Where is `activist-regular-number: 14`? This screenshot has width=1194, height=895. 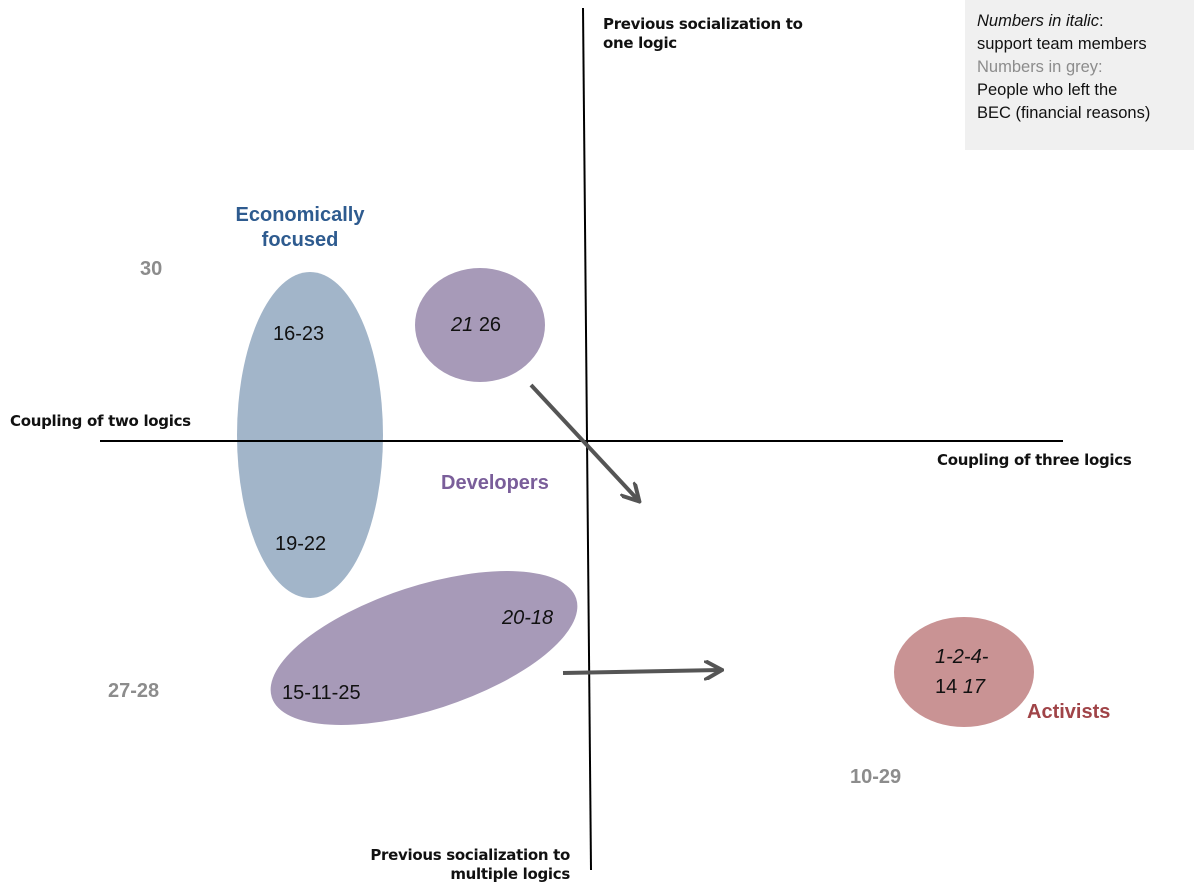
activist-regular-number: 14 is located at coordinates (946, 687).